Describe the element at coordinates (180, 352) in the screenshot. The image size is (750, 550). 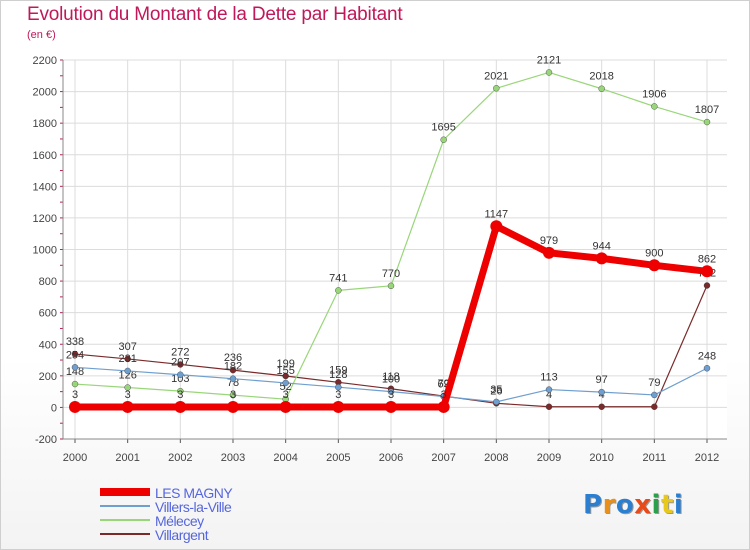
I see `data-label: 272` at that location.